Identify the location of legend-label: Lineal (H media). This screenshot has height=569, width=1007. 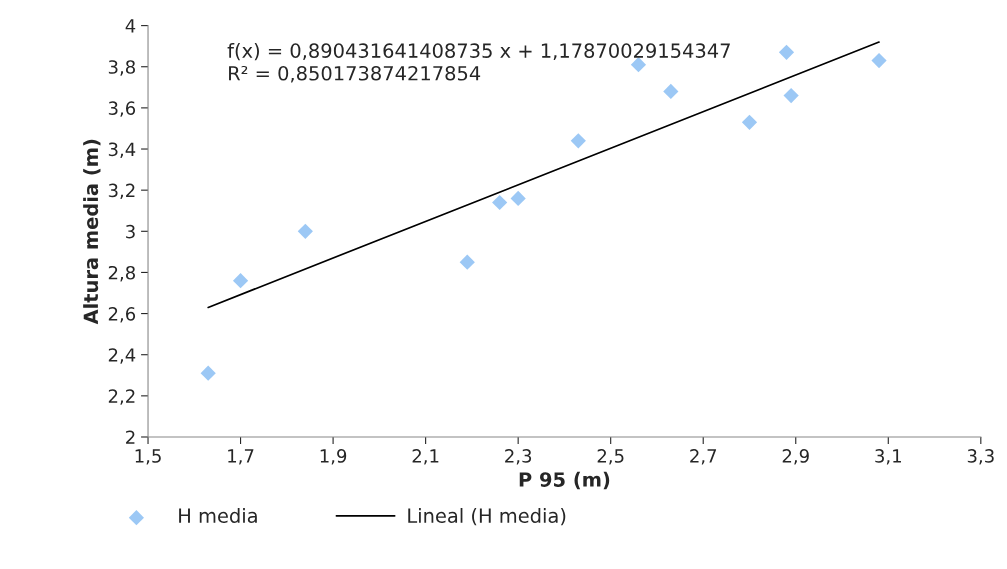
(487, 516).